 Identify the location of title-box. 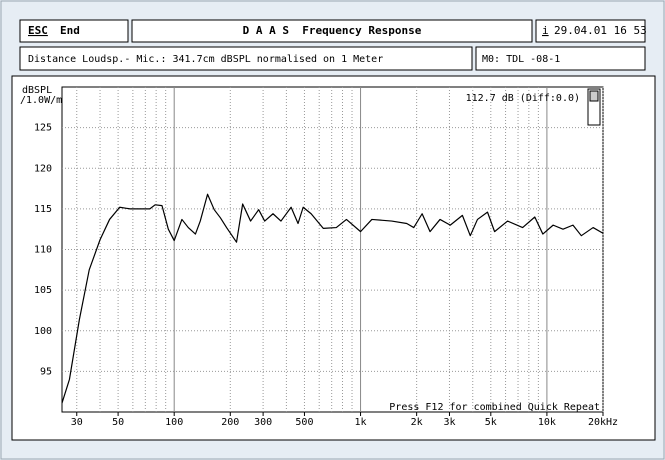
(332, 31).